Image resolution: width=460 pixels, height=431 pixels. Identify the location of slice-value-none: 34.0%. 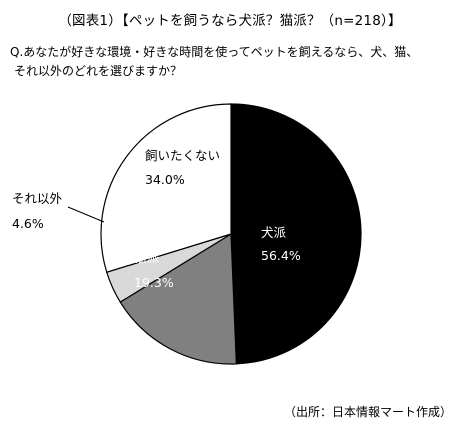
(165, 179).